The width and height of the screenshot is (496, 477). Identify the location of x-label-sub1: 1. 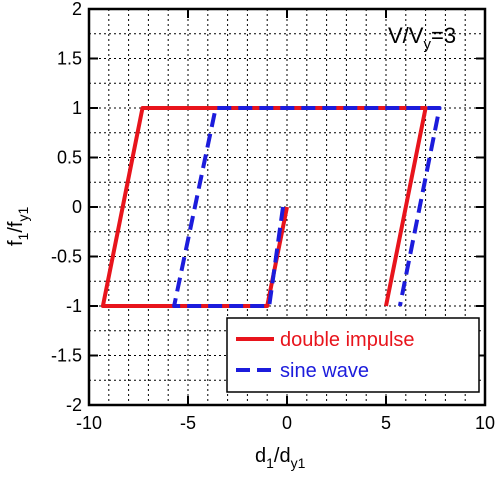
(270, 463).